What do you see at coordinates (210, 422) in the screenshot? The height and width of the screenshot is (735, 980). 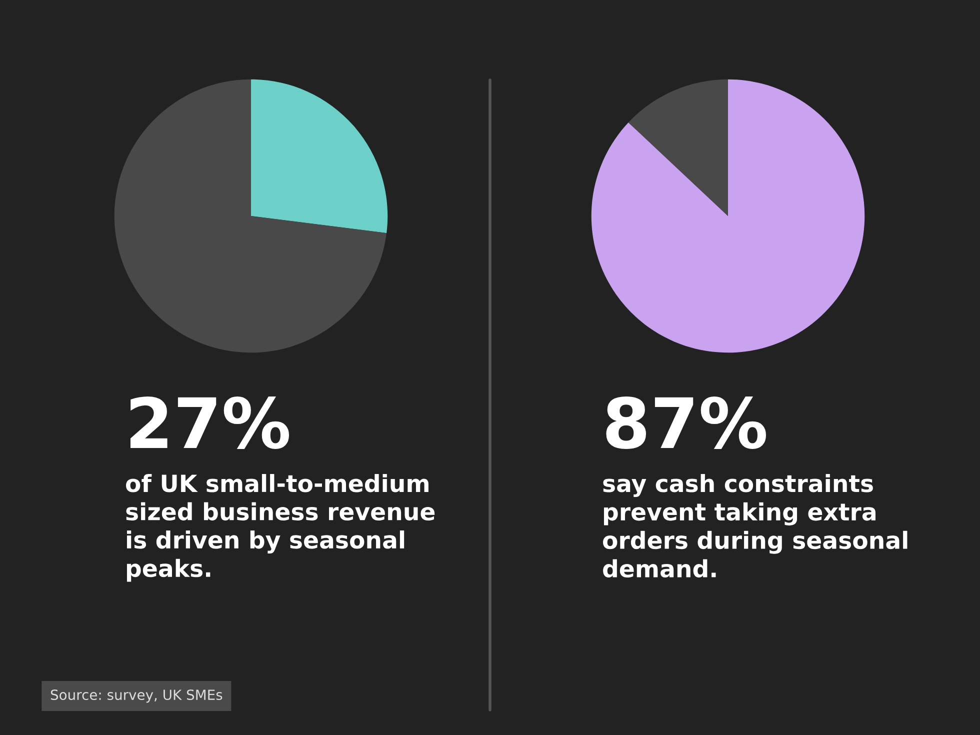 I see `text: 27%` at bounding box center [210, 422].